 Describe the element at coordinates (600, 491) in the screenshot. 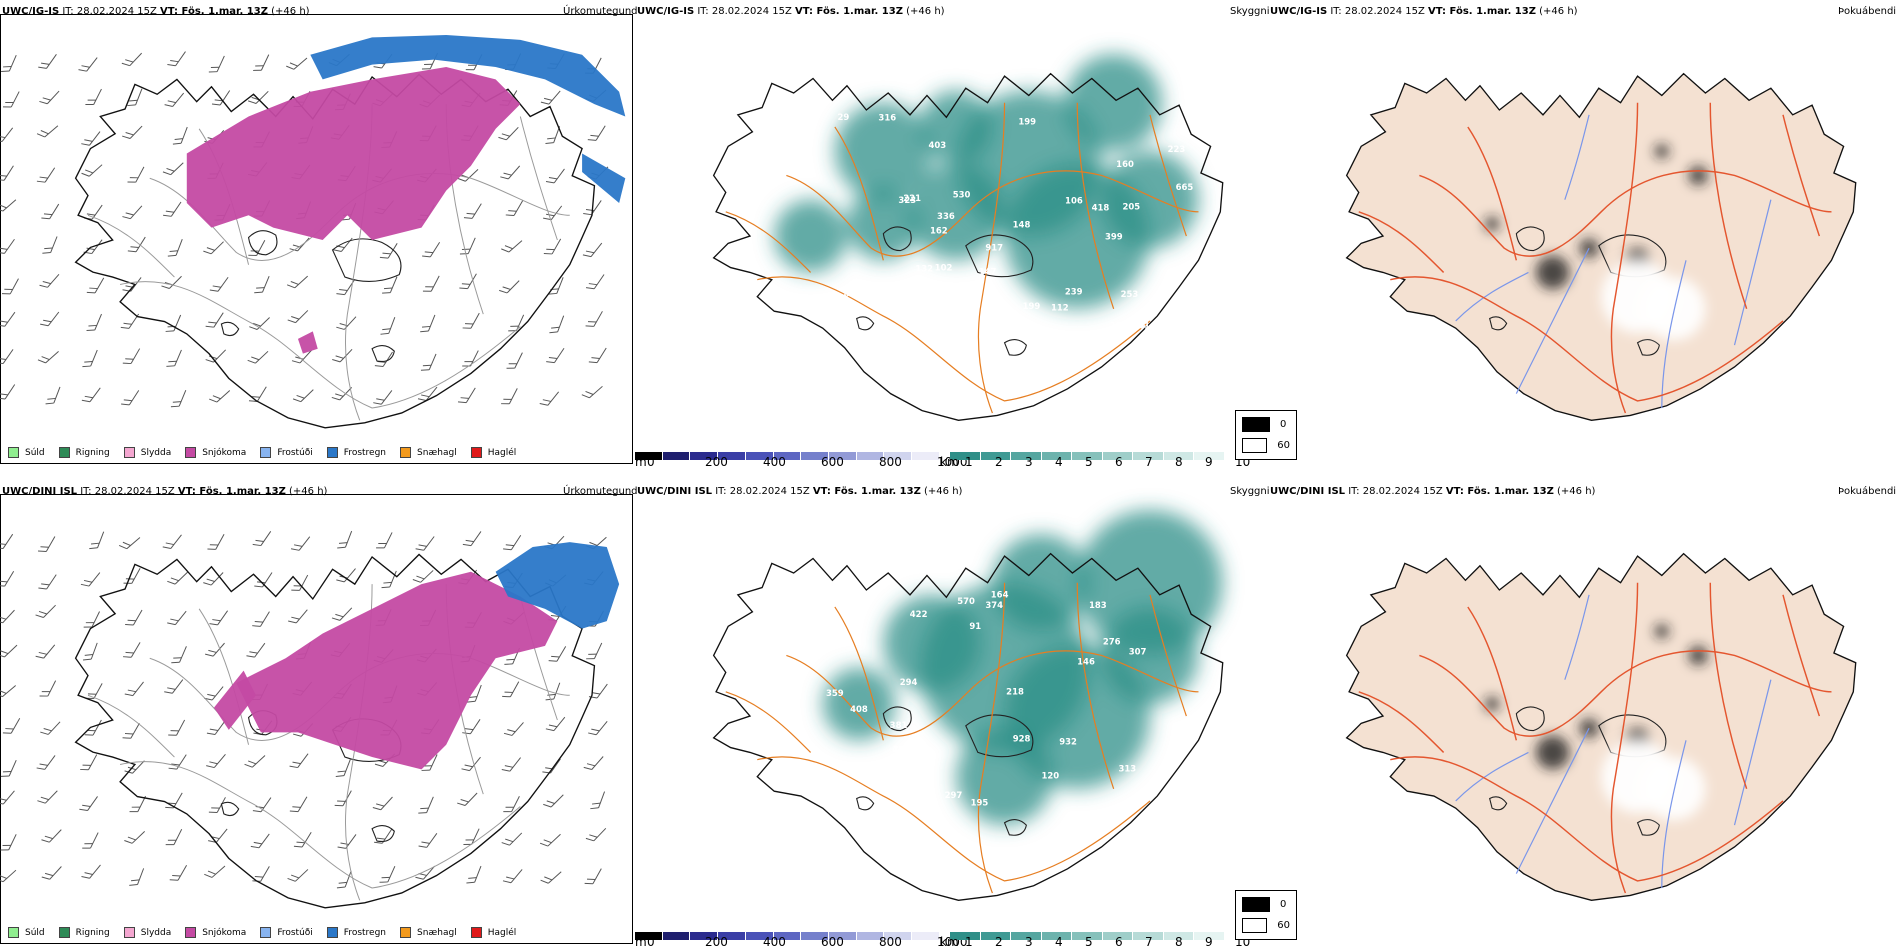

I see `panel-field-title: Úrkomutegund` at that location.